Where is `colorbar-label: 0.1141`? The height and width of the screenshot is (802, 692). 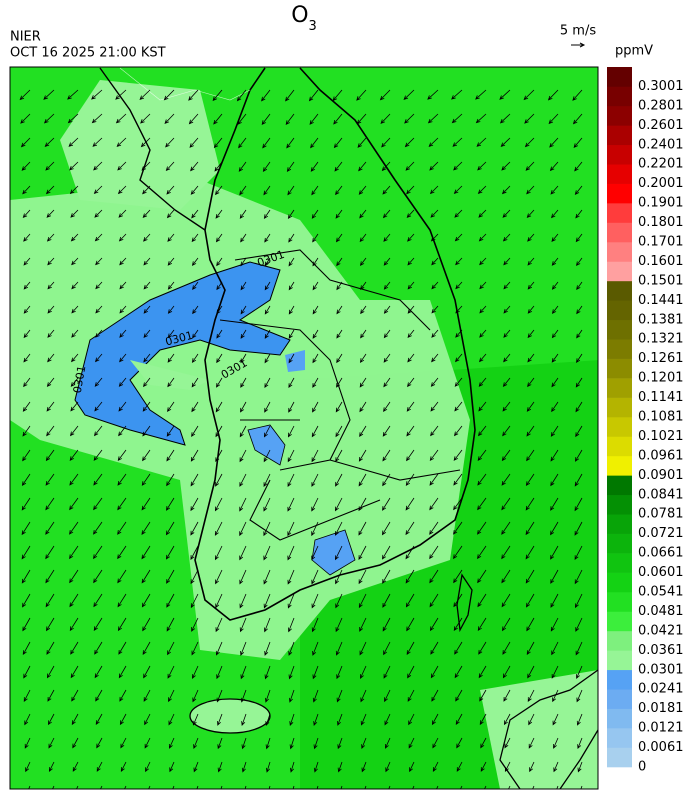
colorbar-label: 0.1141 is located at coordinates (661, 397).